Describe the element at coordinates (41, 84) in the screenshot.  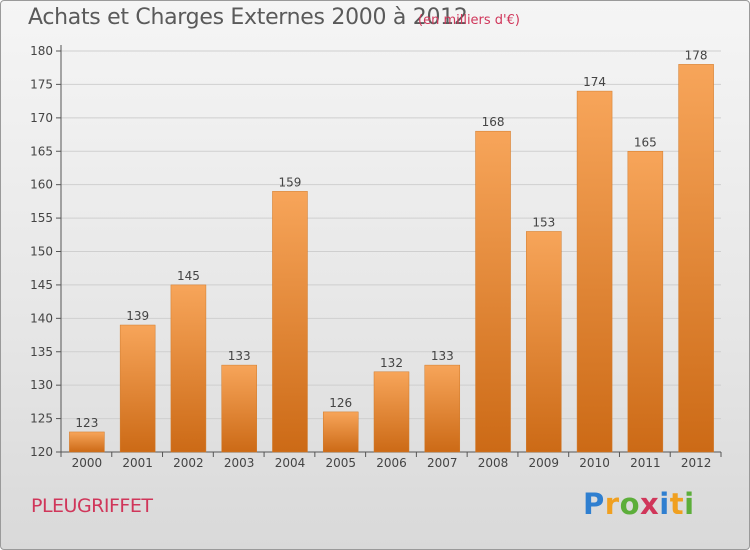
I see `y-tick-label: 175` at that location.